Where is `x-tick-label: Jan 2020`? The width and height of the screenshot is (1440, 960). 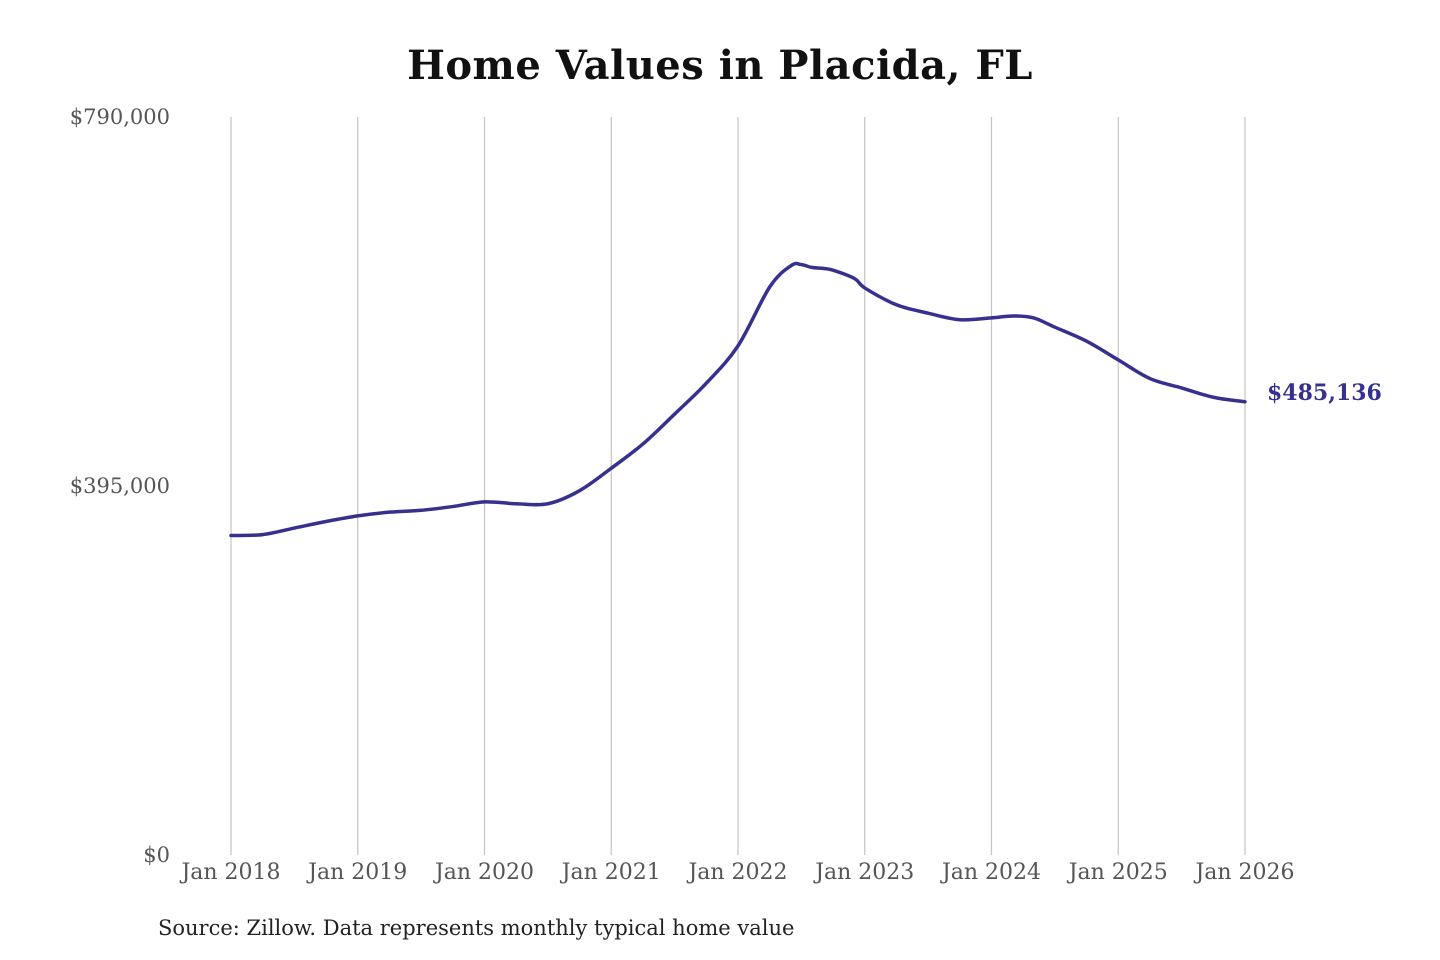 x-tick-label: Jan 2020 is located at coordinates (483, 872).